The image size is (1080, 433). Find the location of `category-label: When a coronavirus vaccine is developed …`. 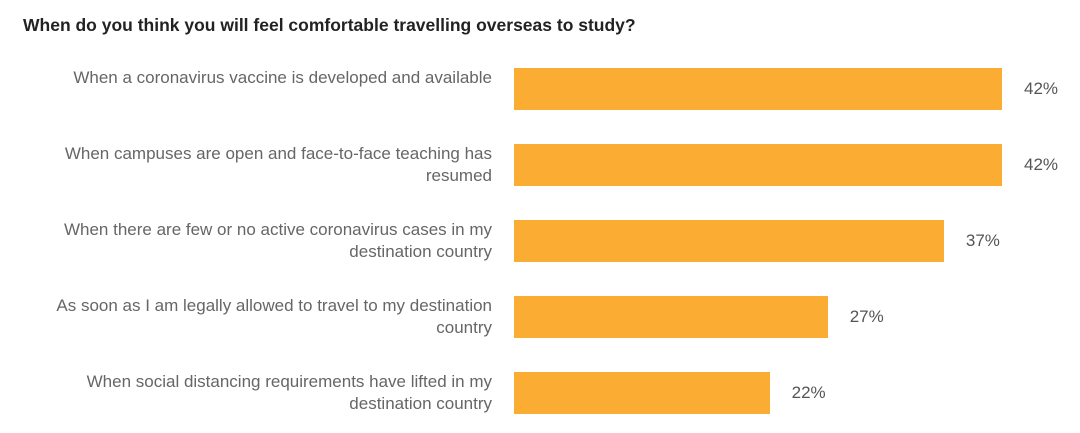

category-label: When a coronavirus vaccine is developed … is located at coordinates (282, 77).